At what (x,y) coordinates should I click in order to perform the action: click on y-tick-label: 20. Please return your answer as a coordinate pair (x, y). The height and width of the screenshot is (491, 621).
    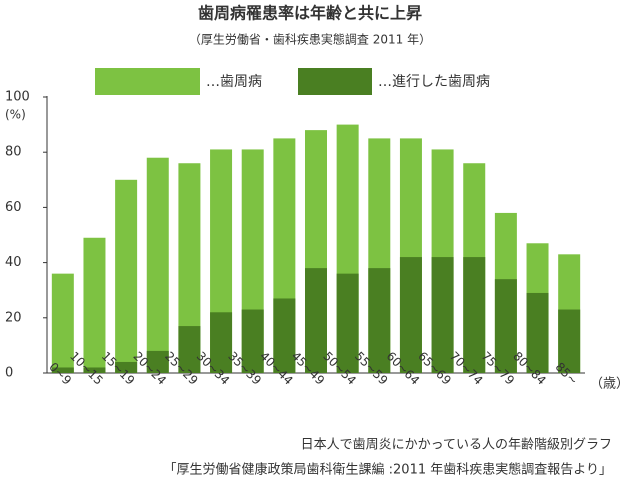
    Looking at the image, I should click on (13, 317).